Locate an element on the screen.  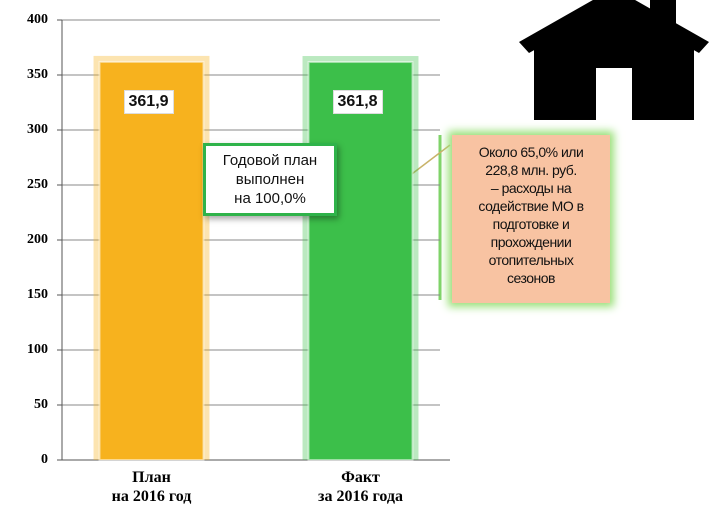
y-tick-label: 50 is located at coordinates (41, 404).